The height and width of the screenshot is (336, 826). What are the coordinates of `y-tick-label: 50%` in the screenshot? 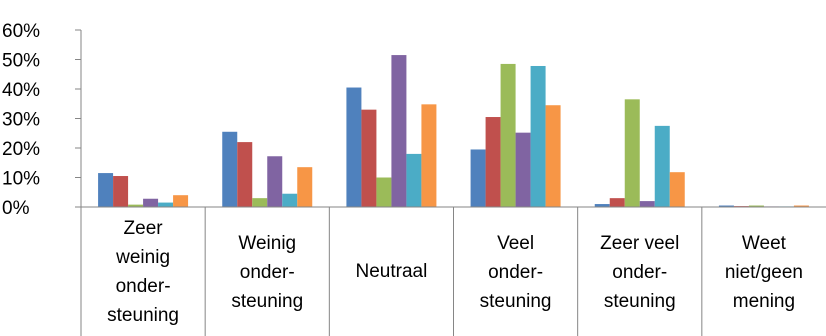 It's located at (21, 61).